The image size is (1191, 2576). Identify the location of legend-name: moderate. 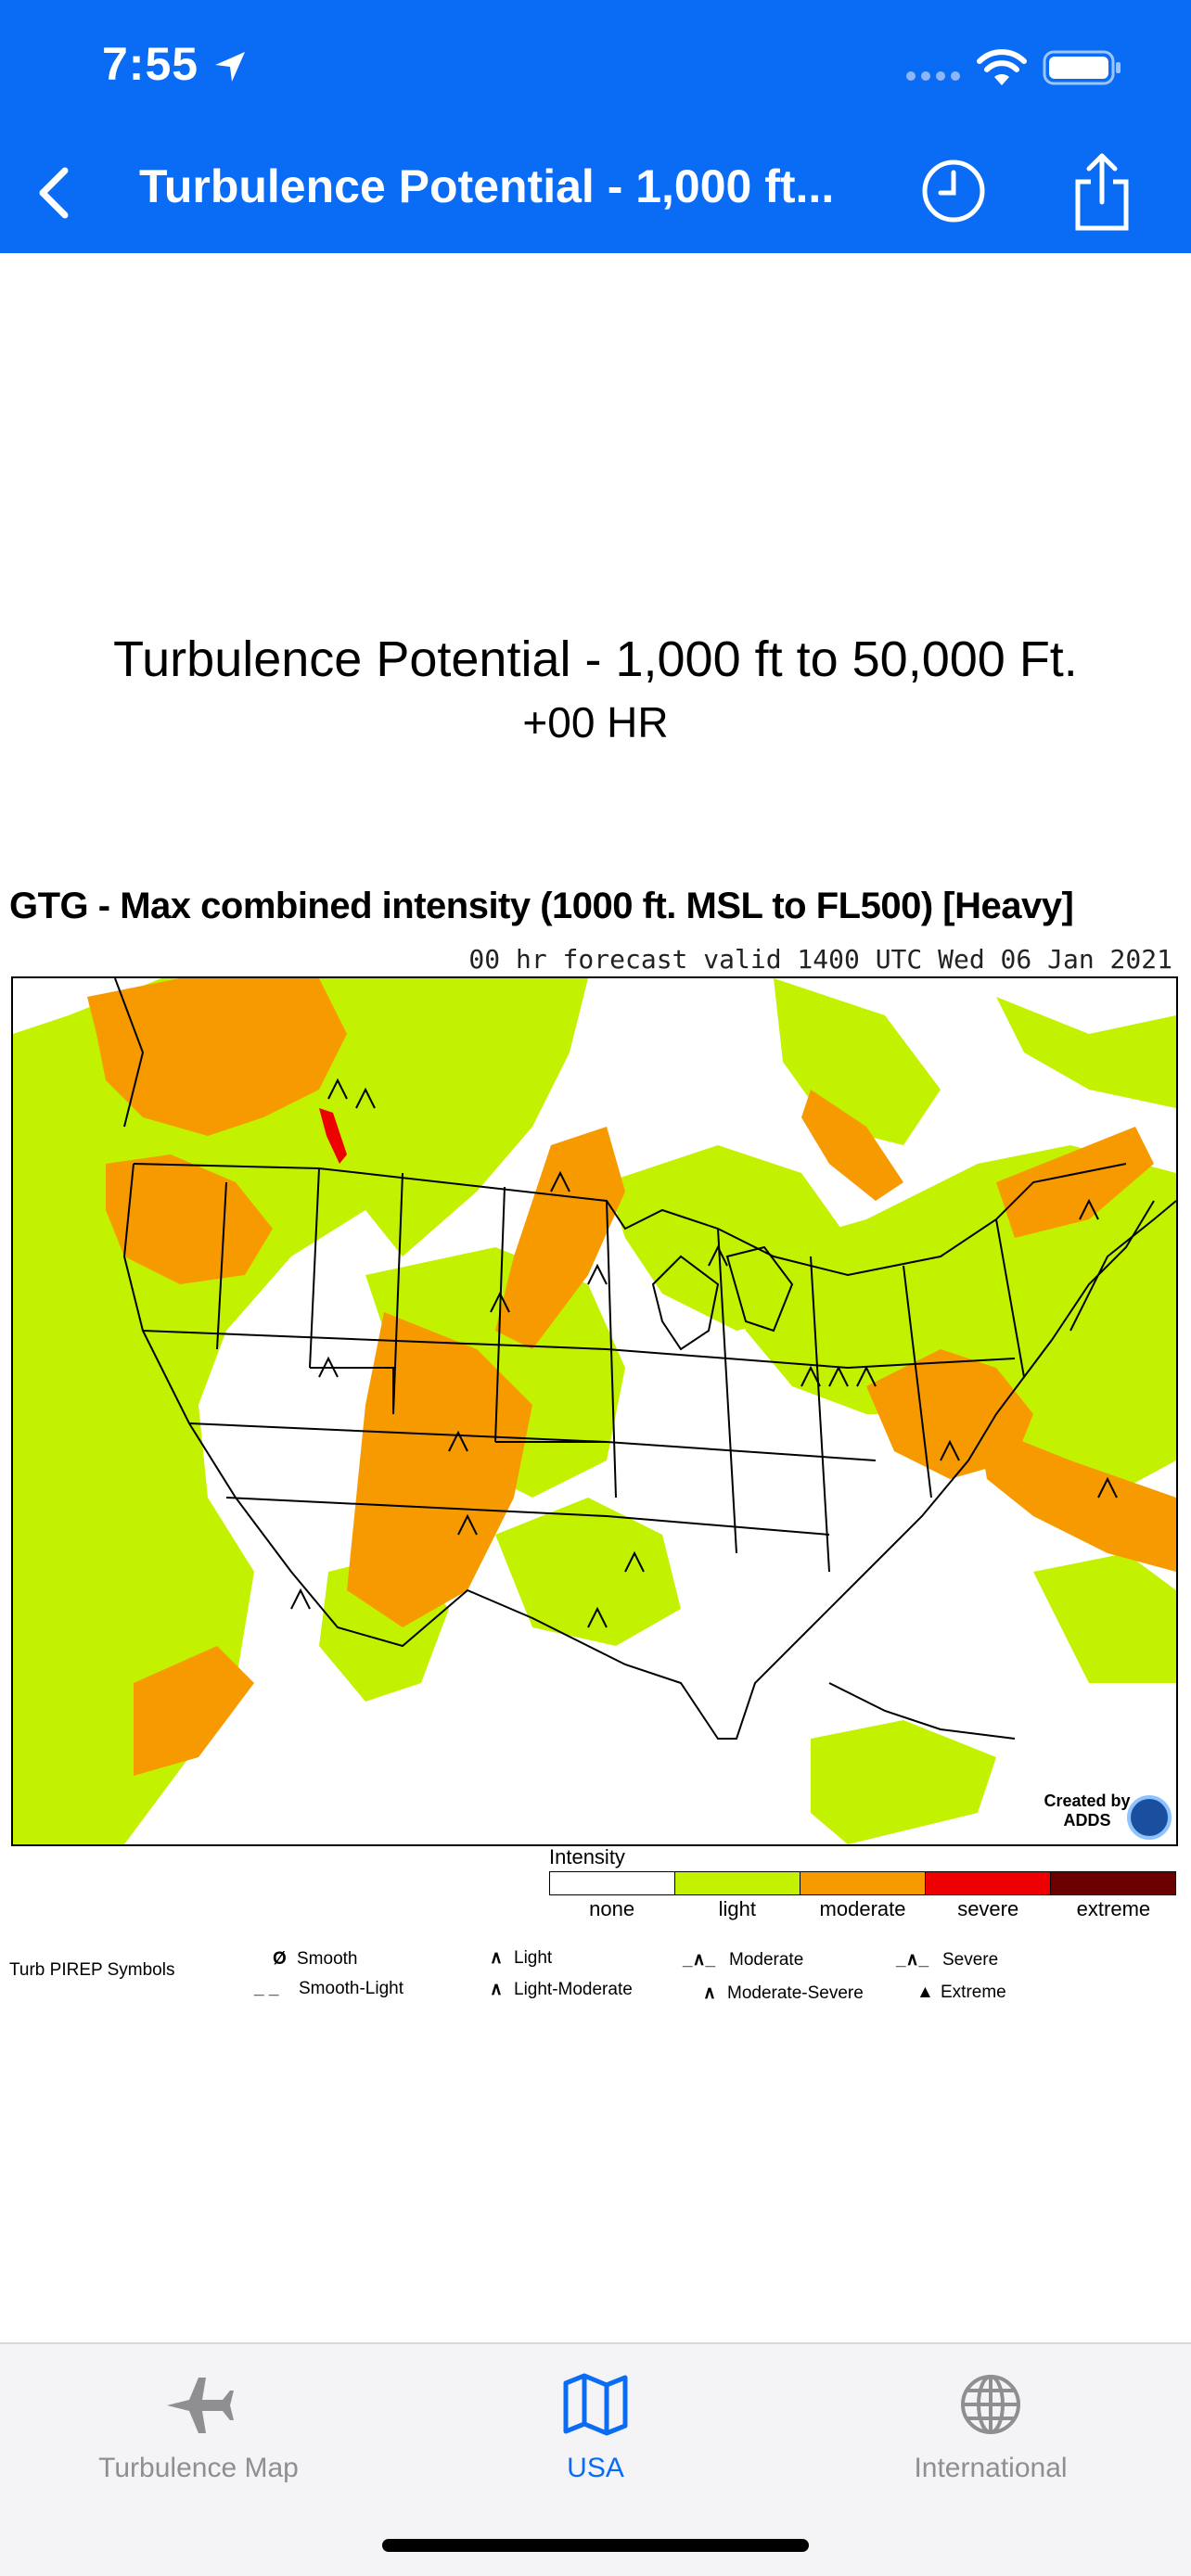
(862, 1909).